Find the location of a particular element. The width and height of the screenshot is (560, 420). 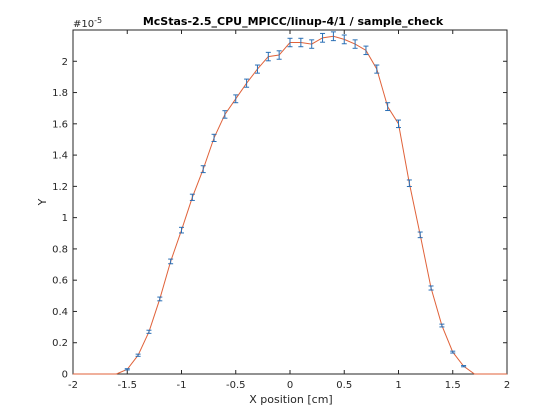

y-tick-label: 0.6 is located at coordinates (60, 281).